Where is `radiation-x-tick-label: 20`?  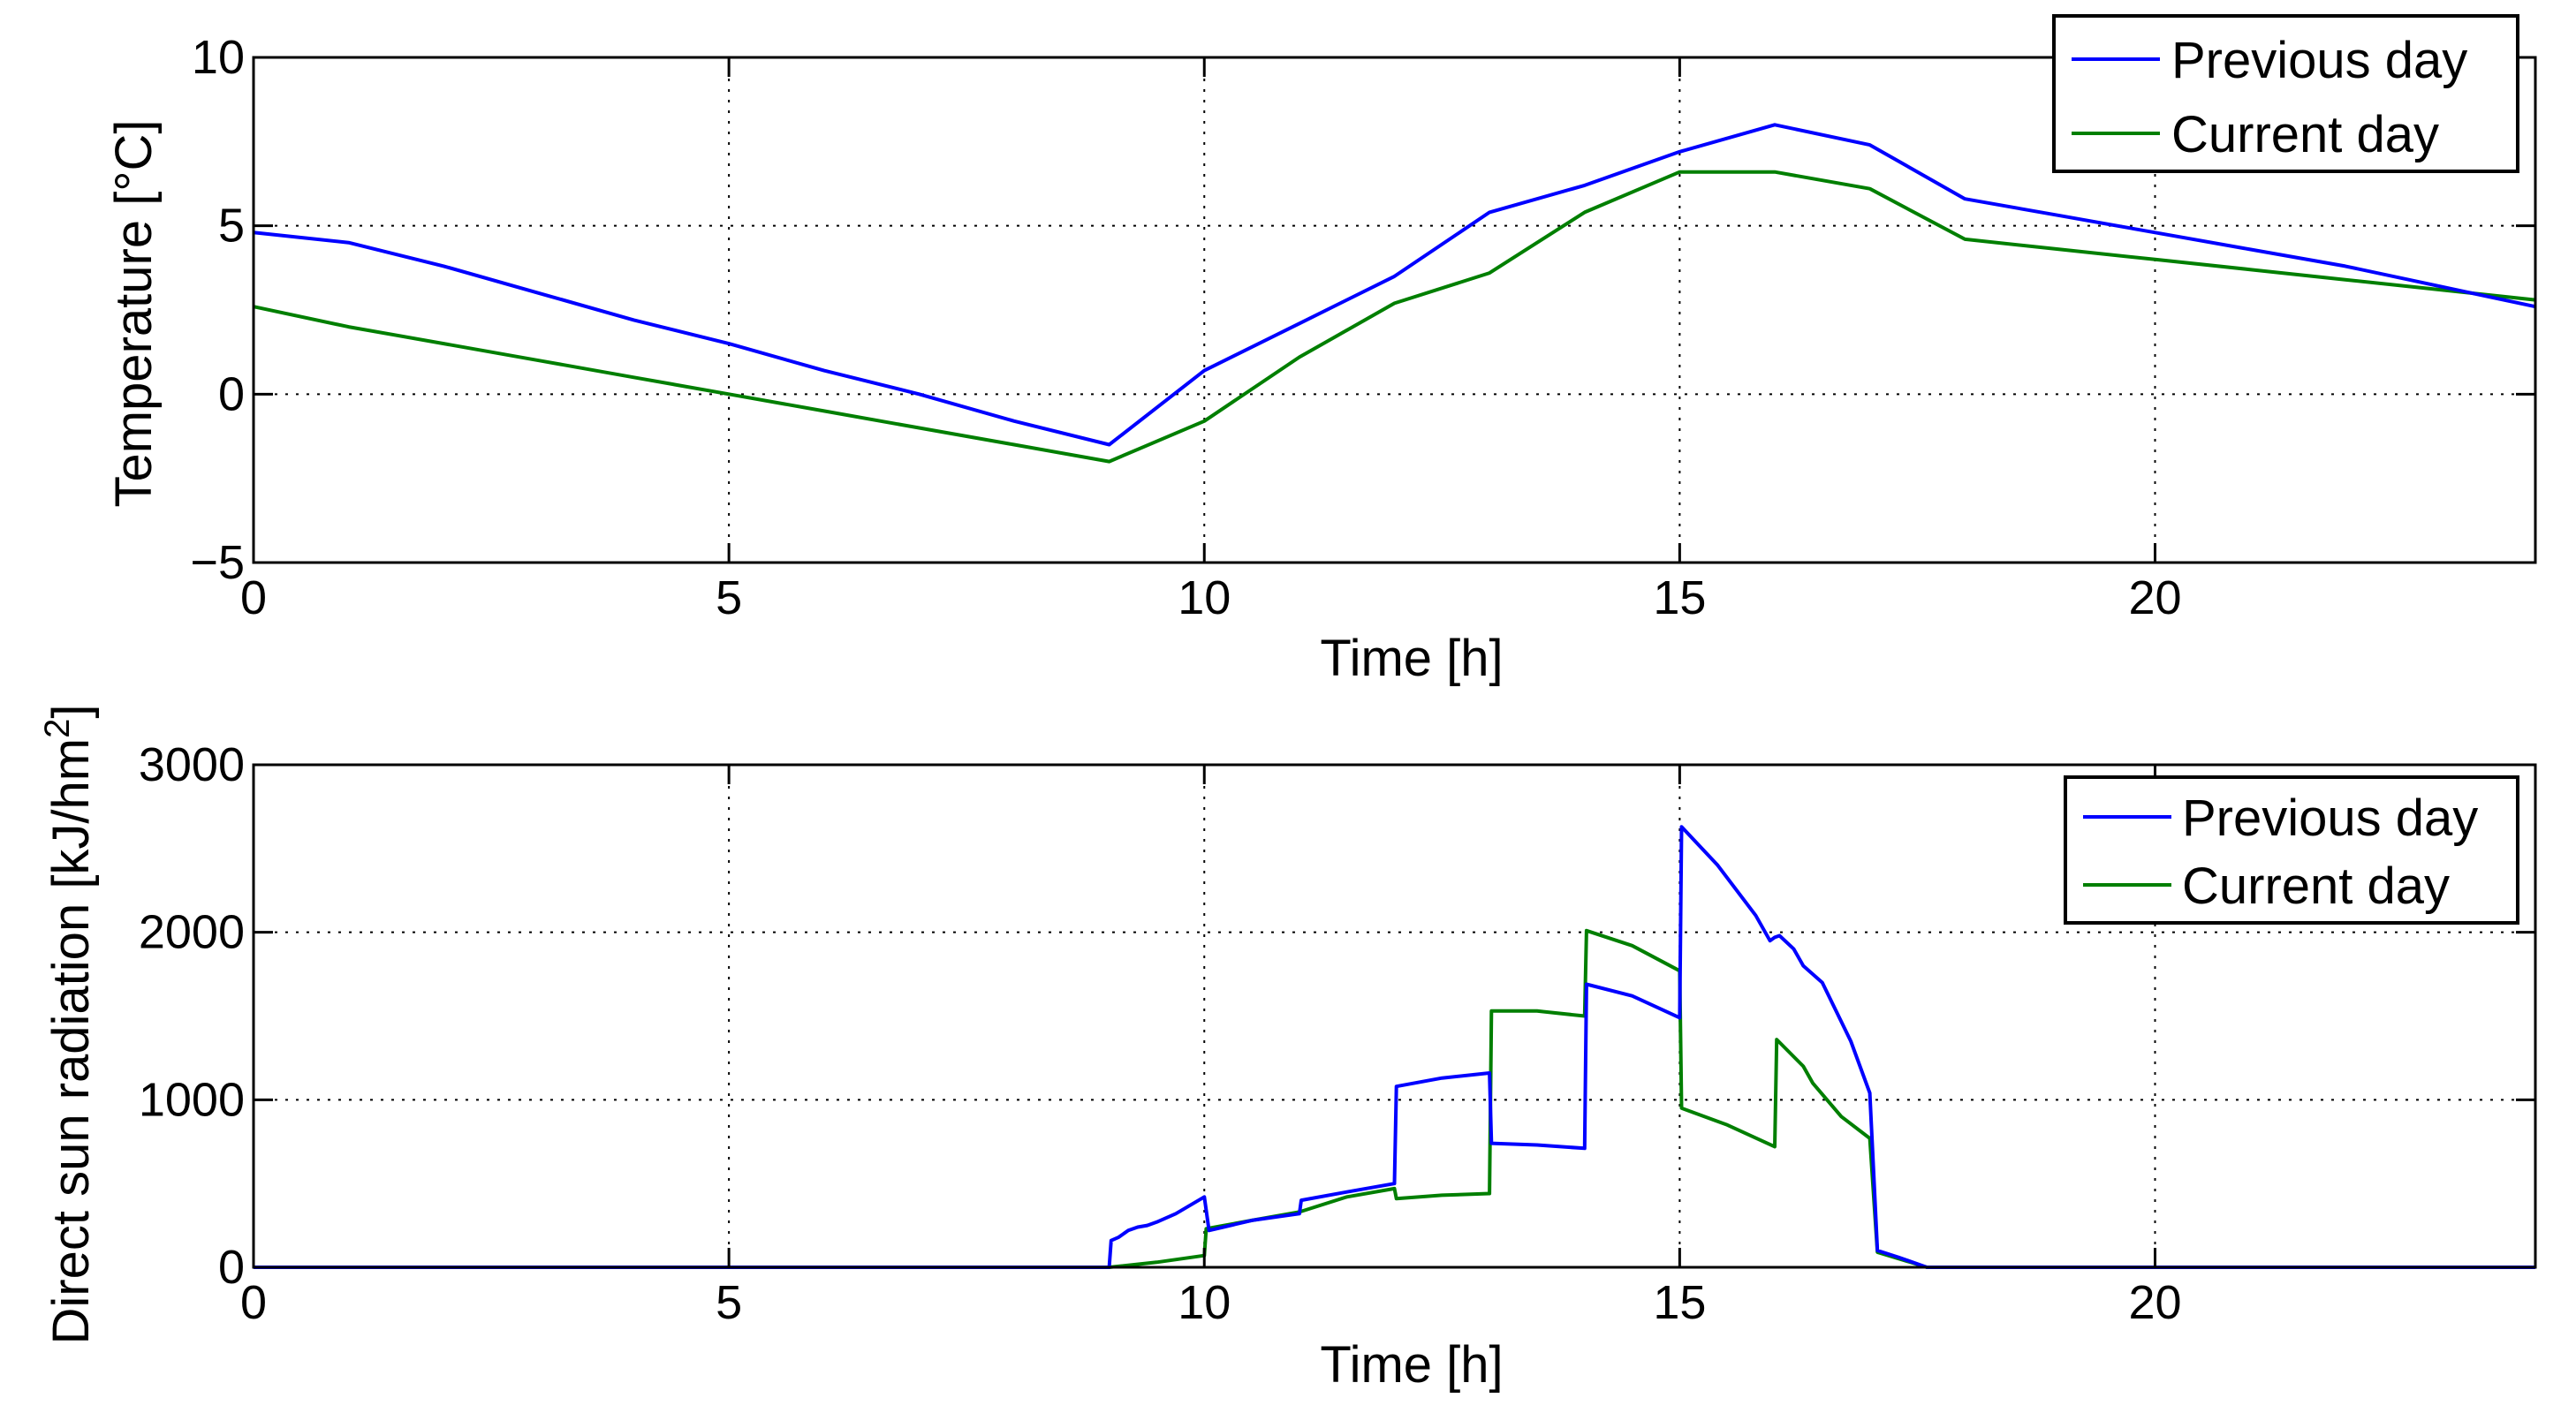 radiation-x-tick-label: 20 is located at coordinates (2155, 1303).